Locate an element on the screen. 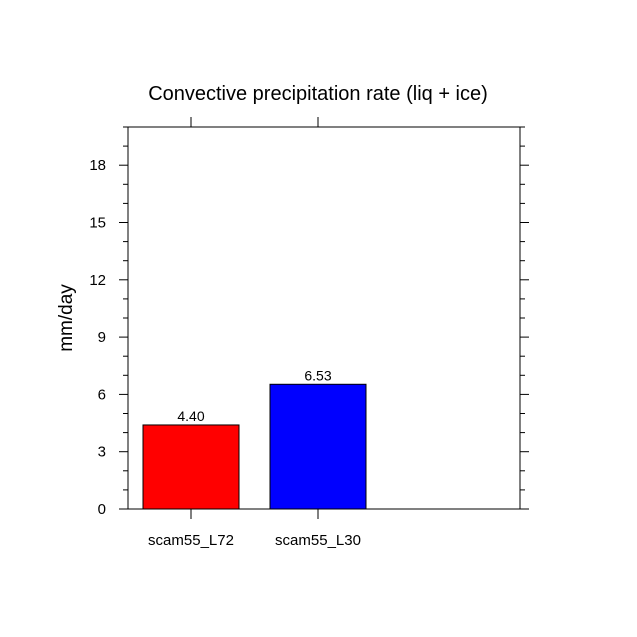 The image size is (637, 637). bar-value-label: 4.40 is located at coordinates (190, 416).